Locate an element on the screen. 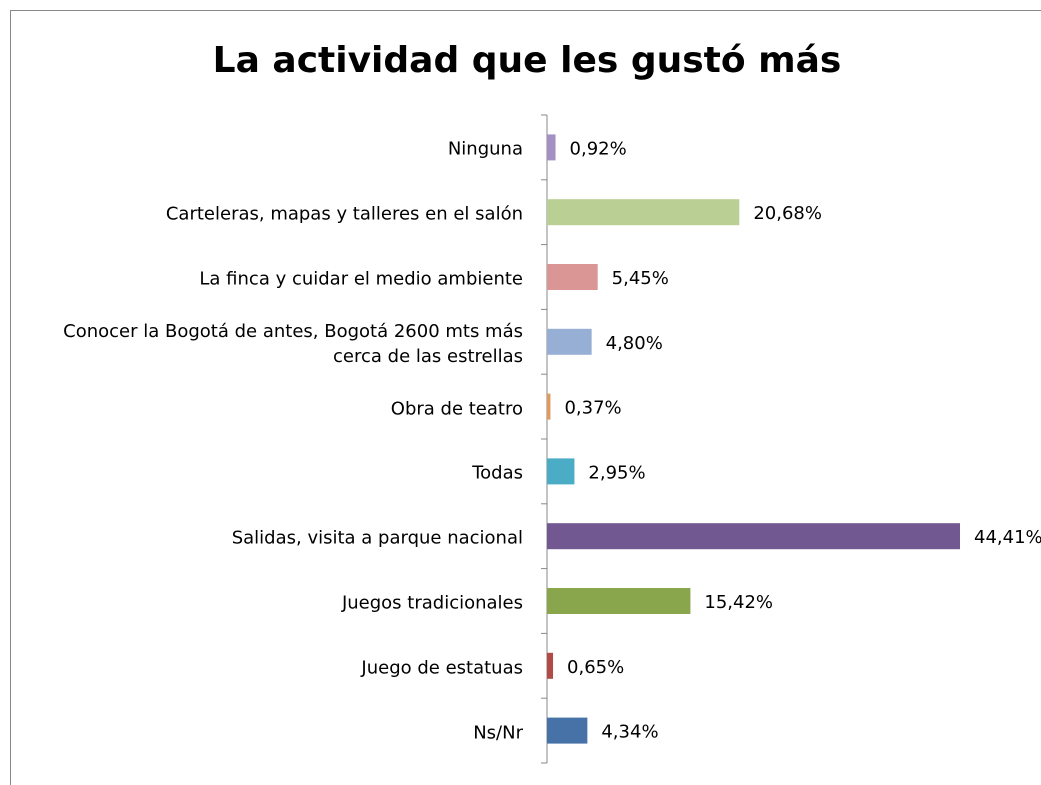 This screenshot has width=1041, height=785. category-label: Juegos tradicionales is located at coordinates (432, 603).